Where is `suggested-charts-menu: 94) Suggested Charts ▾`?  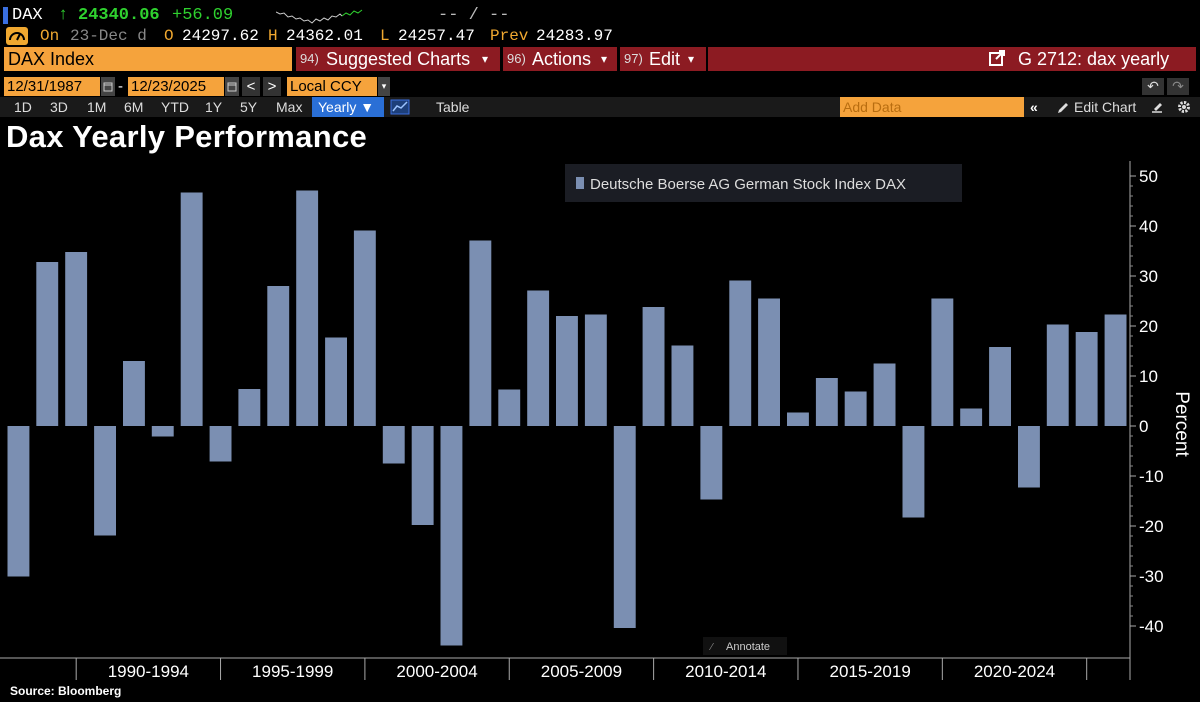
suggested-charts-menu: 94) Suggested Charts ▾ is located at coordinates (398, 59).